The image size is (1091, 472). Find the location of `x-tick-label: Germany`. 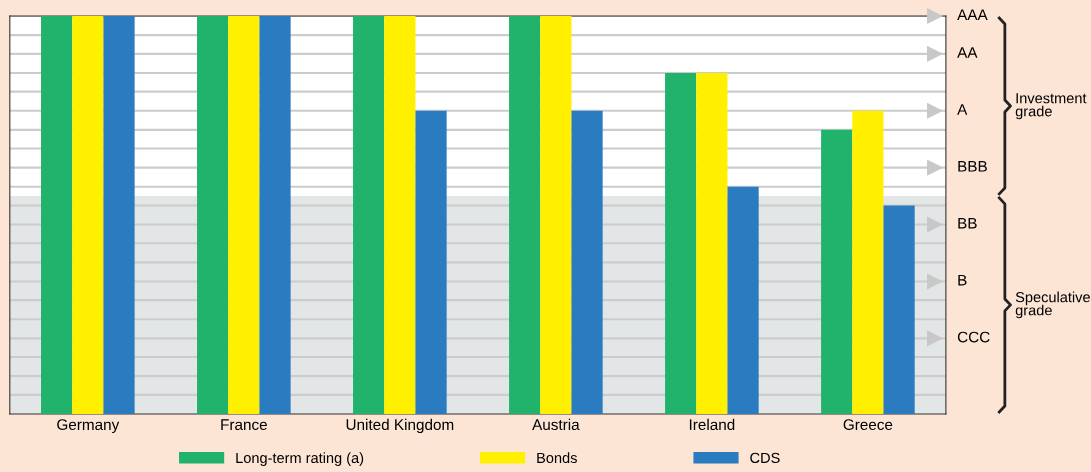

x-tick-label: Germany is located at coordinates (88, 426).